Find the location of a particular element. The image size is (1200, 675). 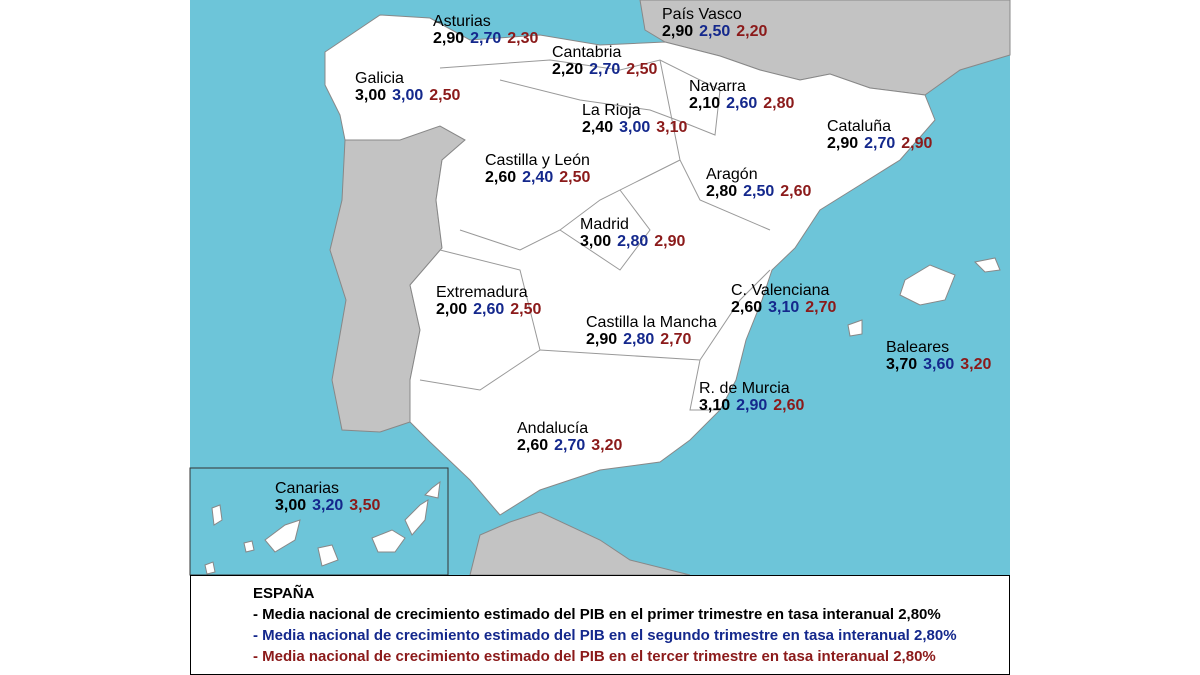

legend-title: ESPAÑA is located at coordinates (284, 593).